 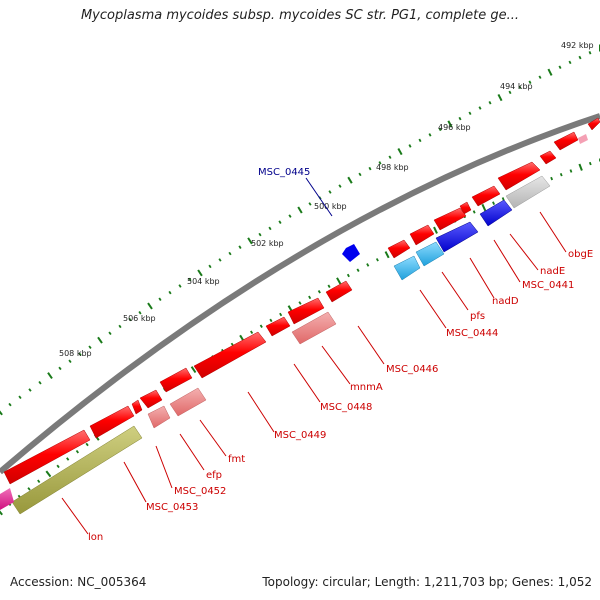 I want to click on label-MSC_0453: MSC_0453, so click(x=172, y=507).